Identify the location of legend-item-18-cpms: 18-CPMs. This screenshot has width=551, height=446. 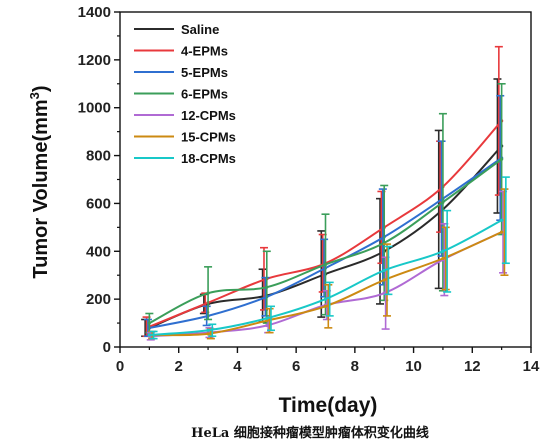
(185, 158).